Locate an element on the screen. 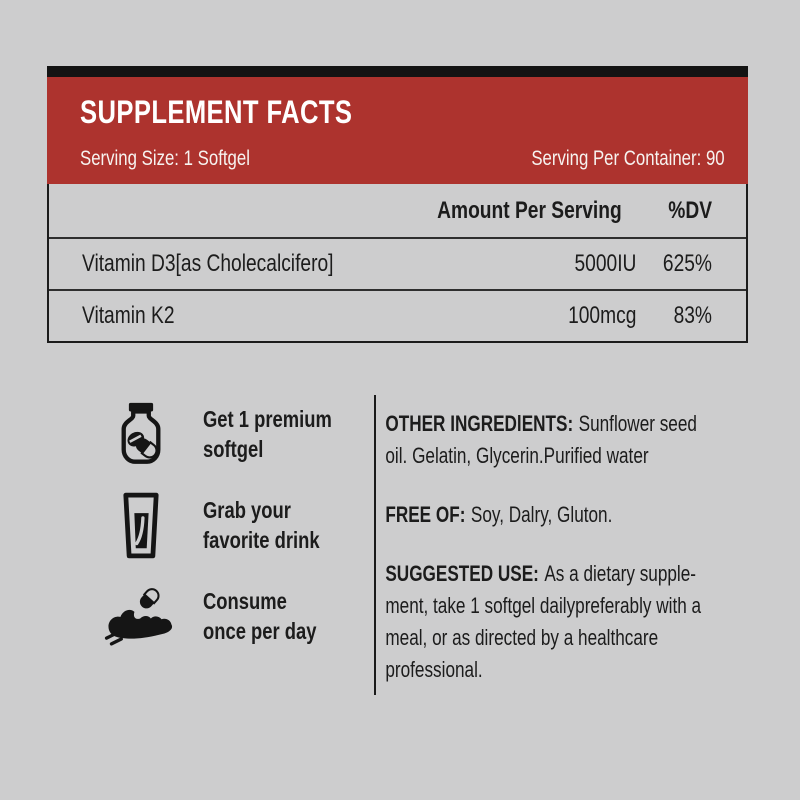  suggested-use-text: professional. is located at coordinates (434, 669).